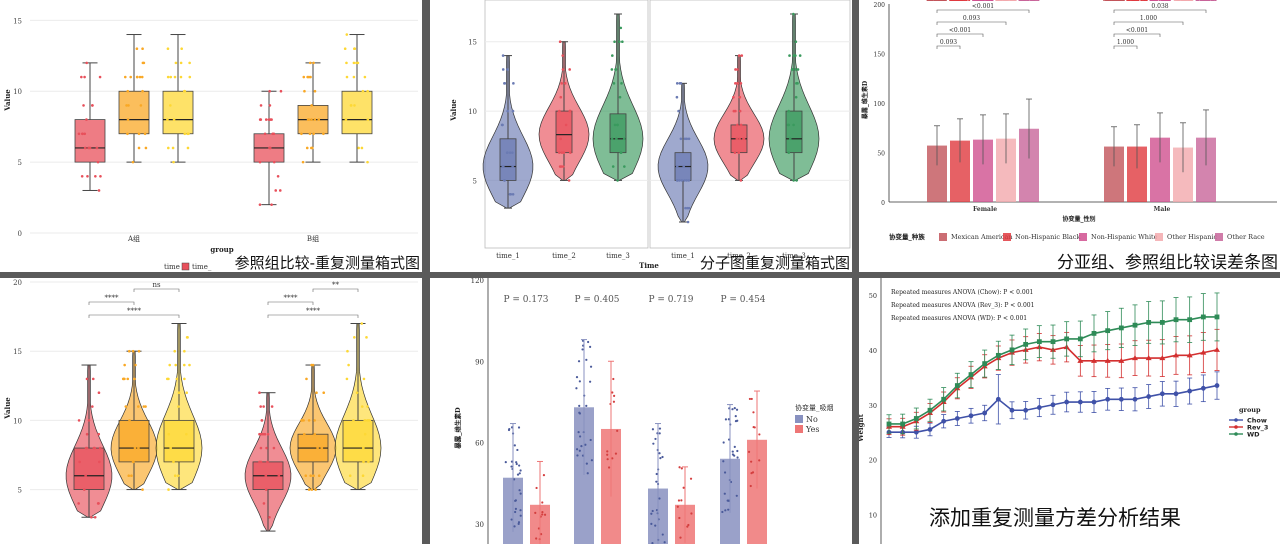  What do you see at coordinates (134, 316) in the screenshot?
I see `significance-bracket` at bounding box center [134, 316].